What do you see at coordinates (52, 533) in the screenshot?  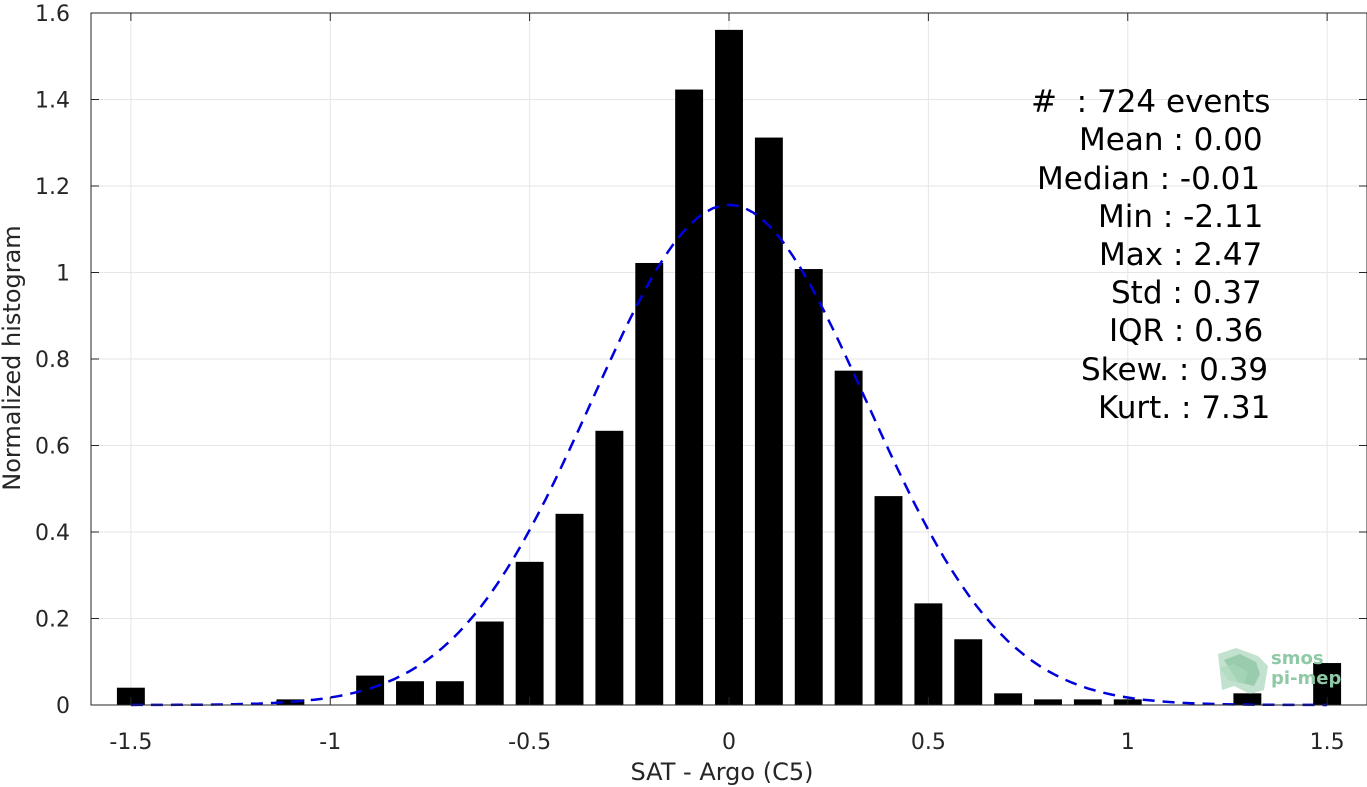 I see `y-tick-label: 0.4` at bounding box center [52, 533].